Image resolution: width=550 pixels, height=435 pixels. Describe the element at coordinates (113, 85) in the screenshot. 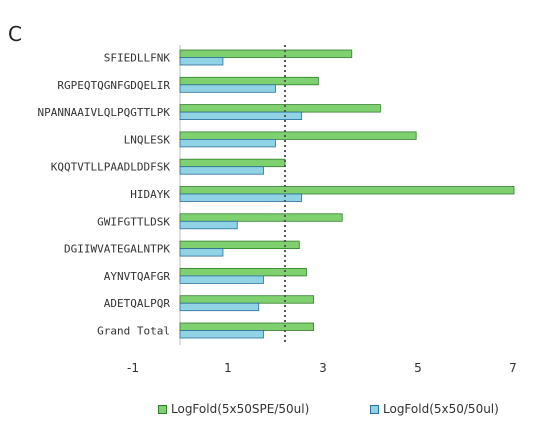

I see `category-label: RGPEQTQGNFGDQELIR` at that location.